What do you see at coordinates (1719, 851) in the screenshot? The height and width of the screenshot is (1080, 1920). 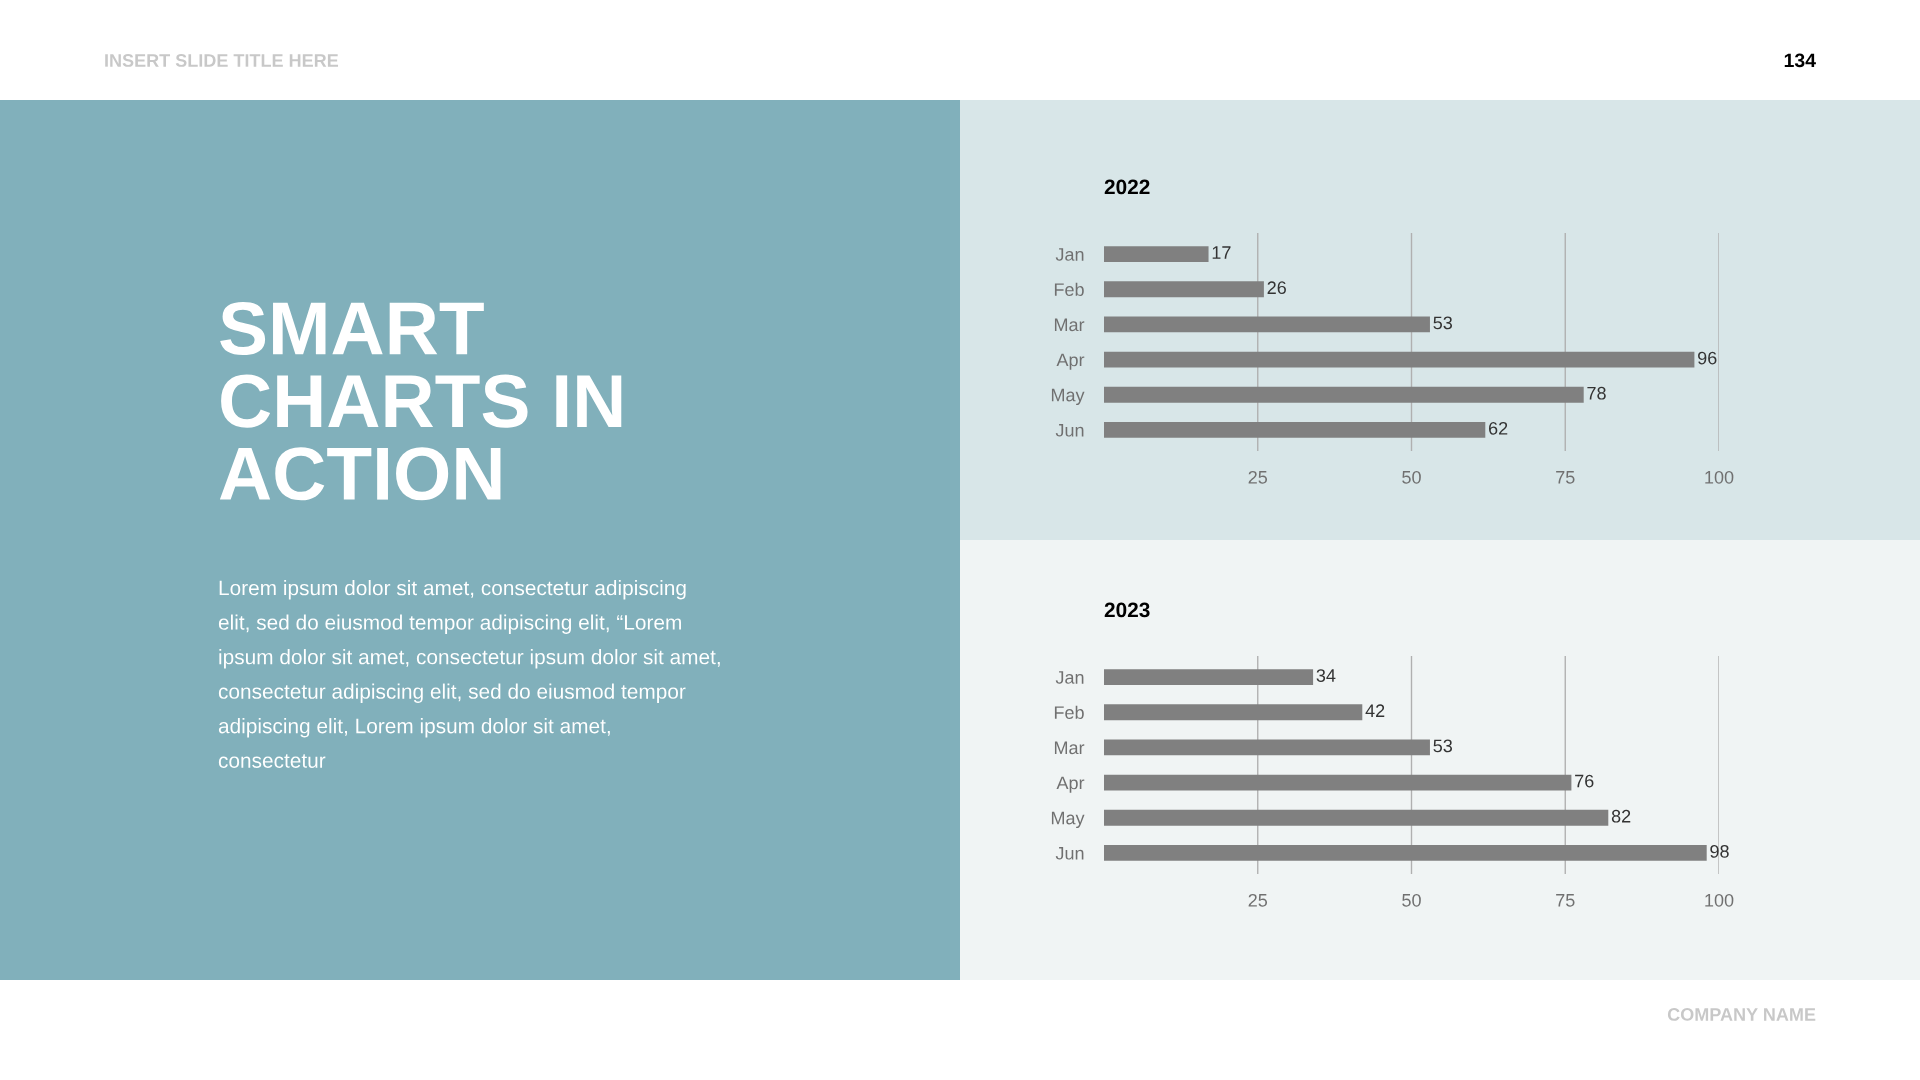 I see `data-label: 98` at bounding box center [1719, 851].